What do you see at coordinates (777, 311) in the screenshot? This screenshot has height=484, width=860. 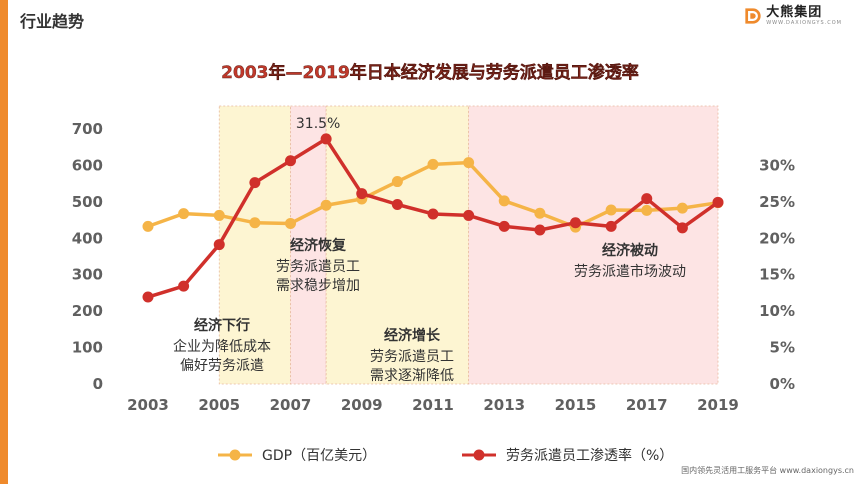 I see `y-right-tick-label: 10%` at bounding box center [777, 311].